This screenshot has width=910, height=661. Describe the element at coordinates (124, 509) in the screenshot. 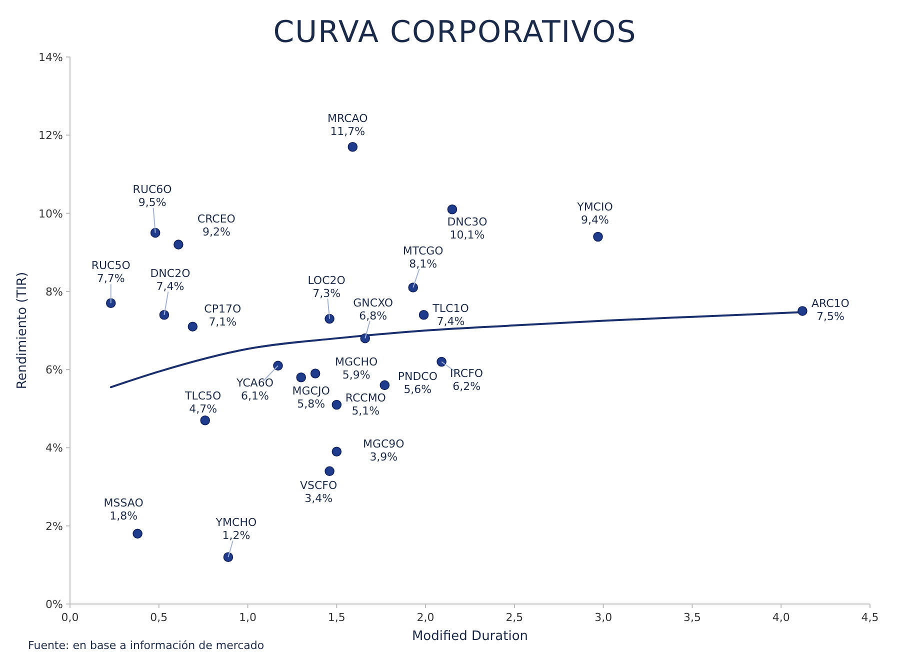

I see `annotation: MSSAO 1,8%` at that location.